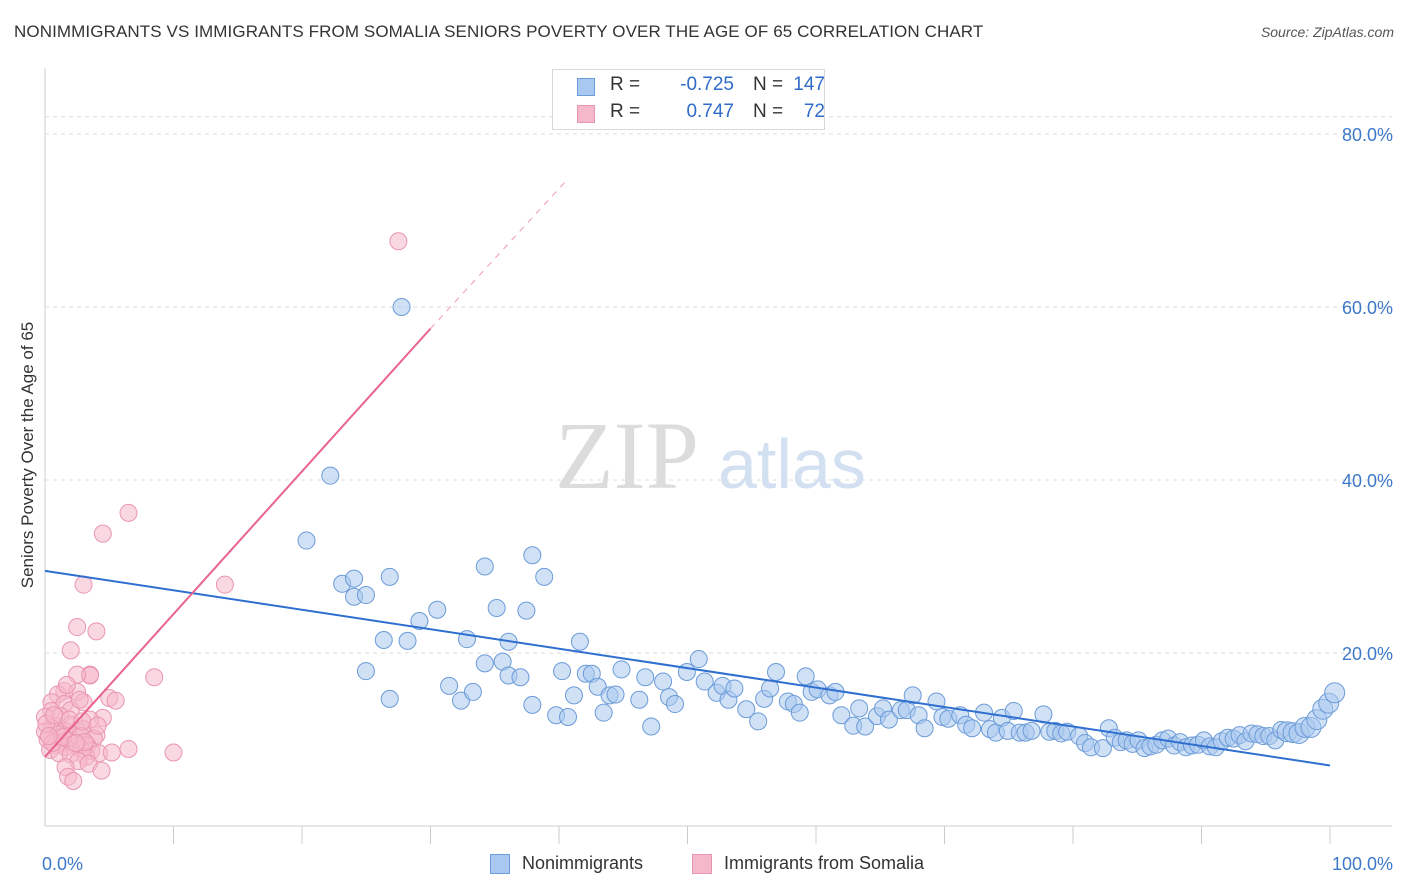 This screenshot has width=1406, height=892. What do you see at coordinates (1327, 32) in the screenshot?
I see `source-note: Source: ZipAtlas.com` at bounding box center [1327, 32].